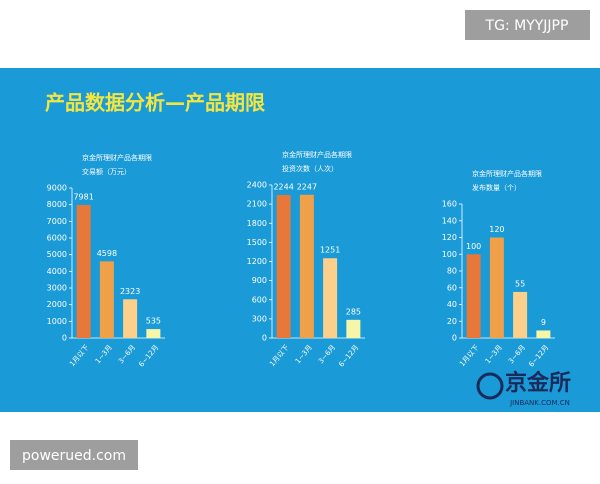 This screenshot has height=484, width=600. I want to click on y-tick-label: 7000, so click(57, 221).